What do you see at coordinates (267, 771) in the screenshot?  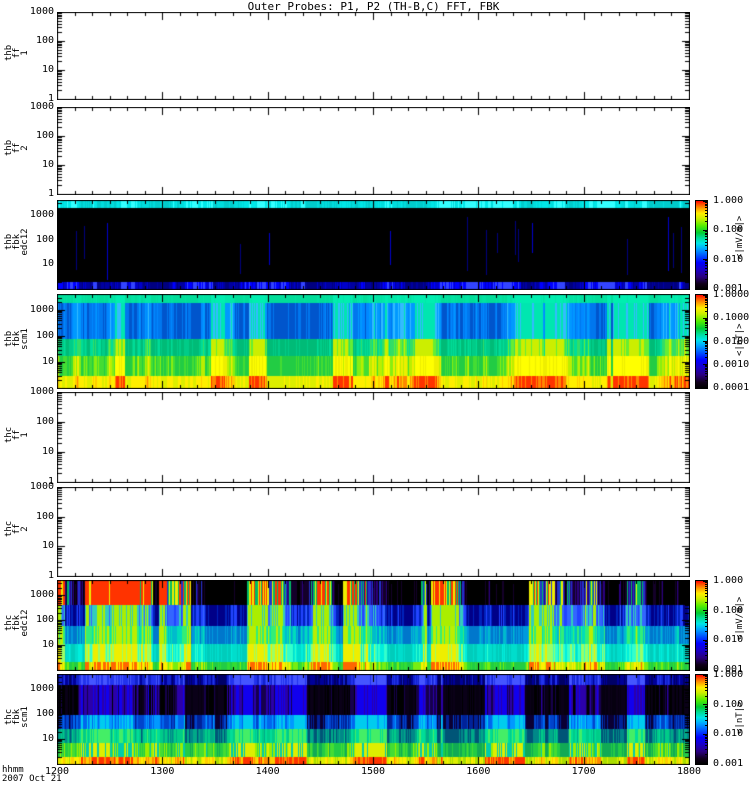 I see `x-tick-label: 1400` at bounding box center [267, 771].